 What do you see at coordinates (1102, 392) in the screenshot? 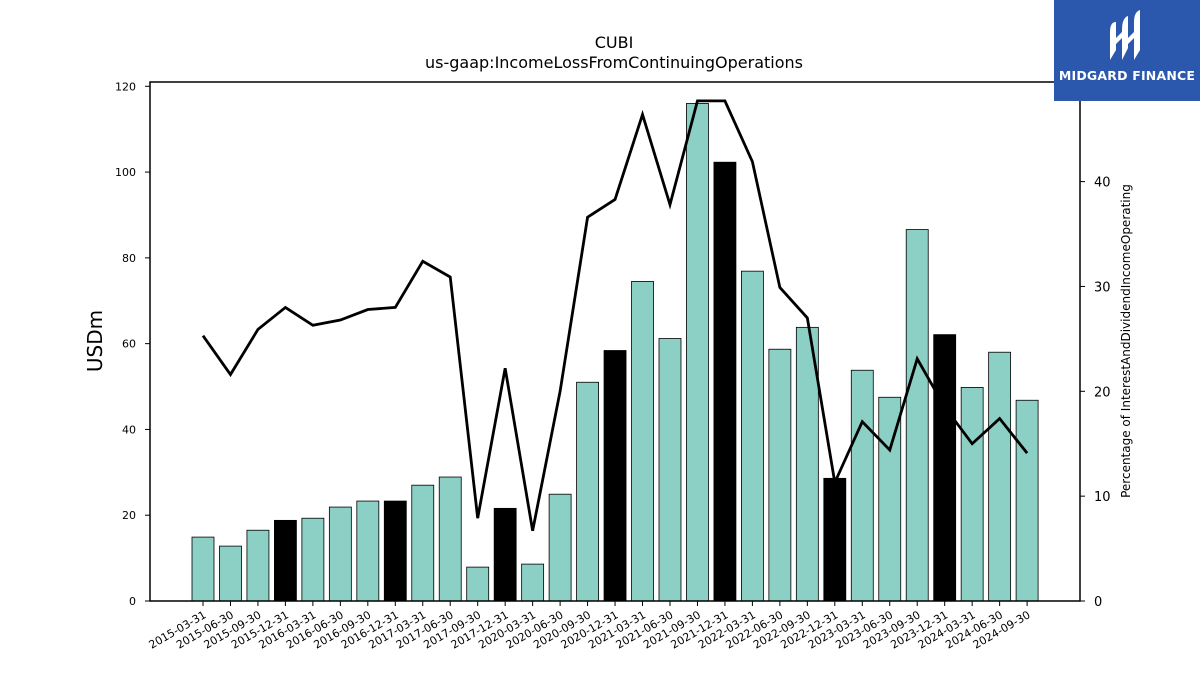
I see `y2-tick-label: 20` at bounding box center [1102, 392].